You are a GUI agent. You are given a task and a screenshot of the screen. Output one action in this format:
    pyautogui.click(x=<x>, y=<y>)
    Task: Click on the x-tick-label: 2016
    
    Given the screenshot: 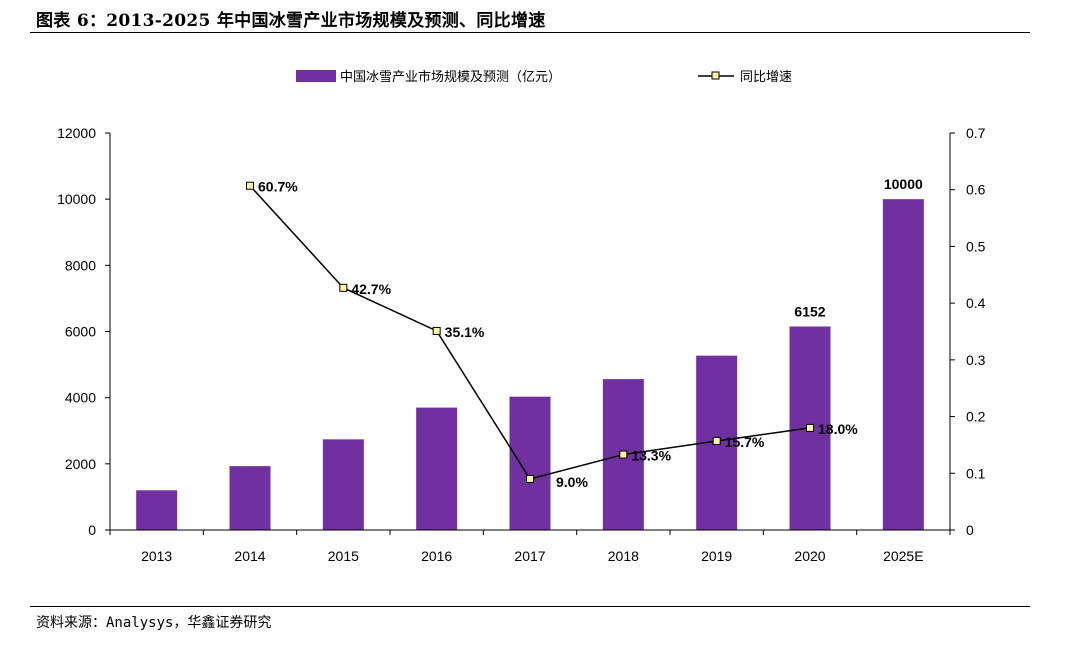 What is the action you would take?
    pyautogui.click(x=436, y=556)
    